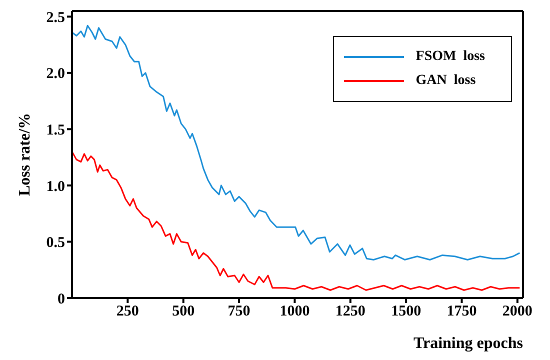 The width and height of the screenshot is (550, 360). What do you see at coordinates (55, 186) in the screenshot?
I see `y-tick-label: 1.0` at bounding box center [55, 186].